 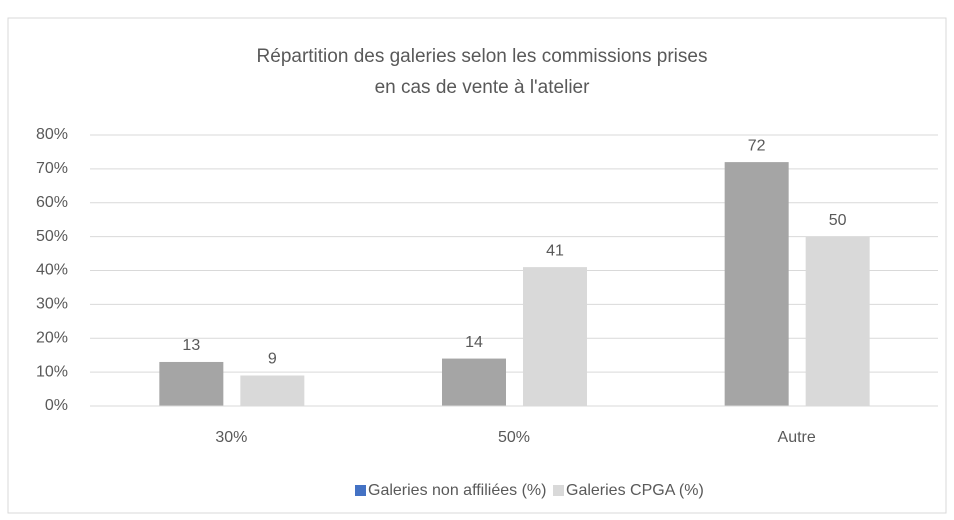 What do you see at coordinates (231, 437) in the screenshot?
I see `x-tick-label: 30%` at bounding box center [231, 437].